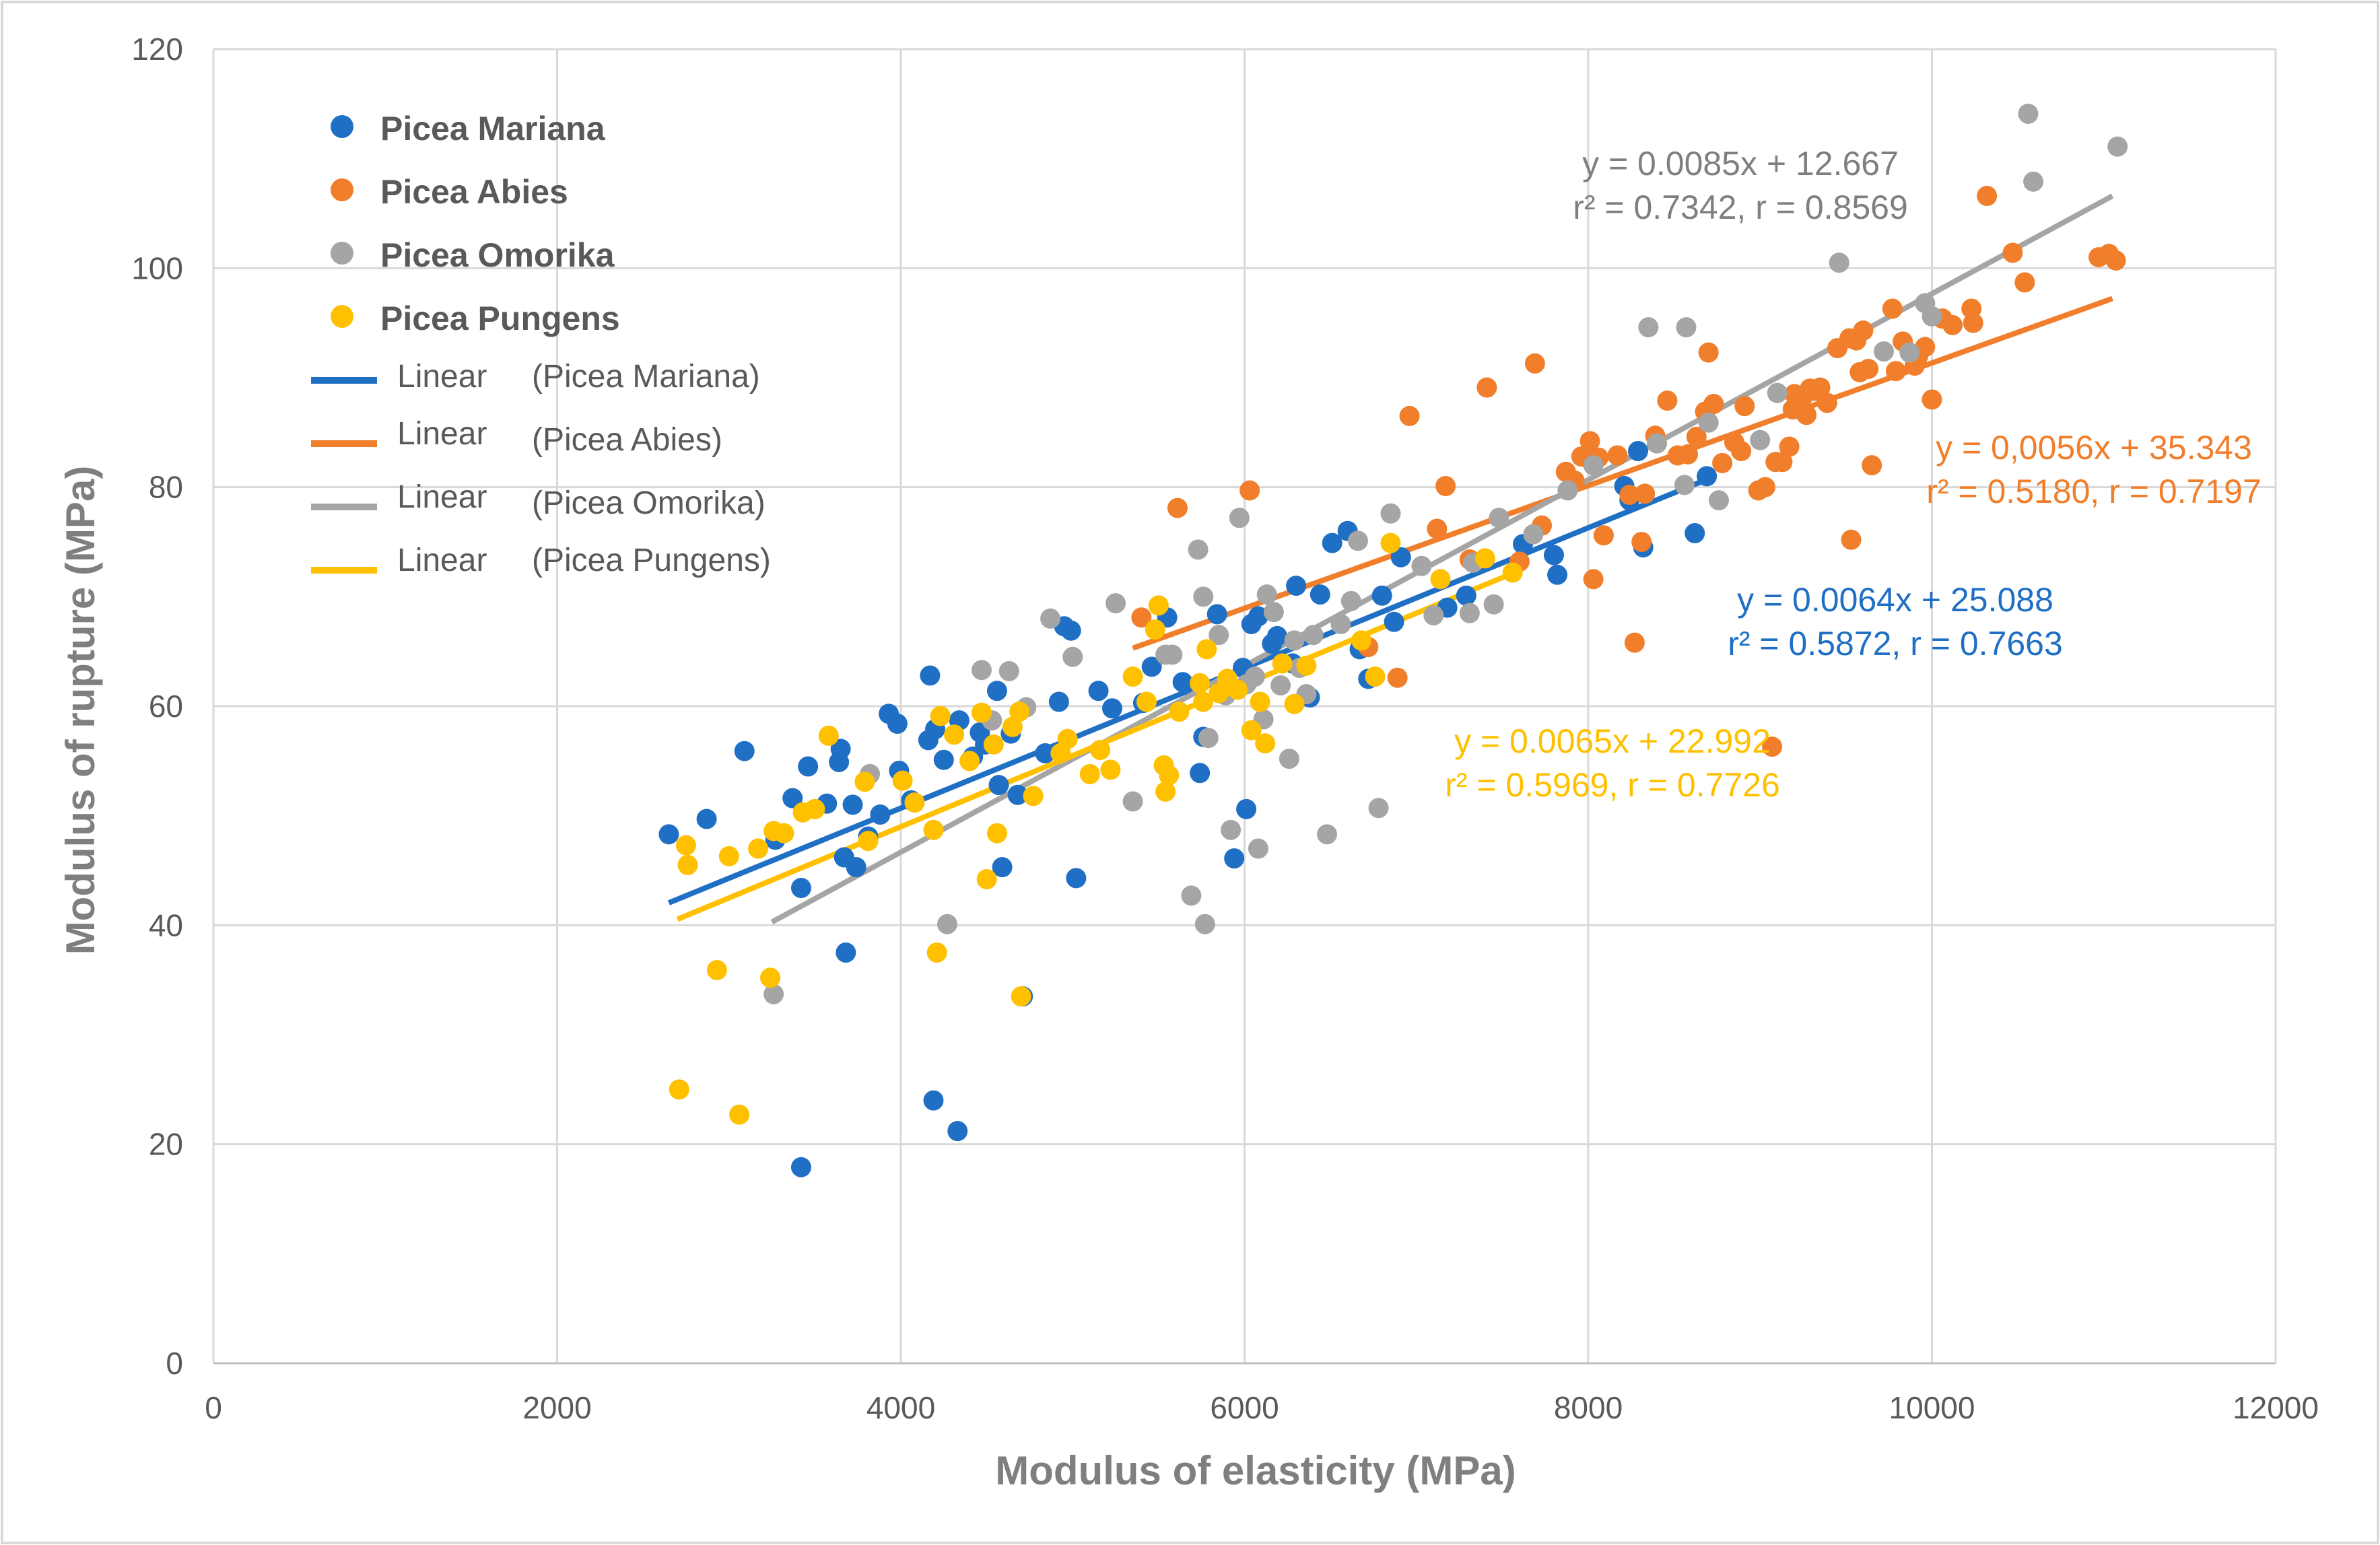 This screenshot has width=2380, height=1545. What do you see at coordinates (442, 497) in the screenshot?
I see `legend-trend-label-picea-omorika: Linear` at bounding box center [442, 497].